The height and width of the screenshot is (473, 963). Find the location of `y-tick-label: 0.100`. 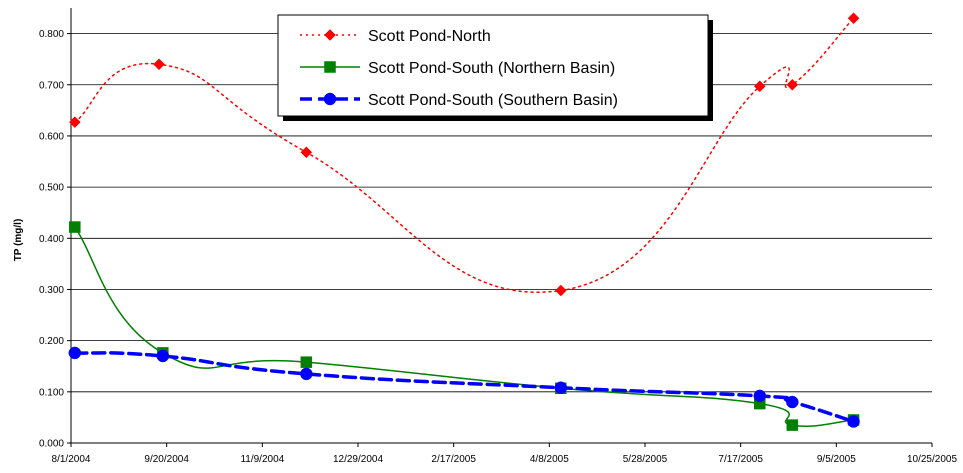

y-tick-label: 0.100 is located at coordinates (51, 392).